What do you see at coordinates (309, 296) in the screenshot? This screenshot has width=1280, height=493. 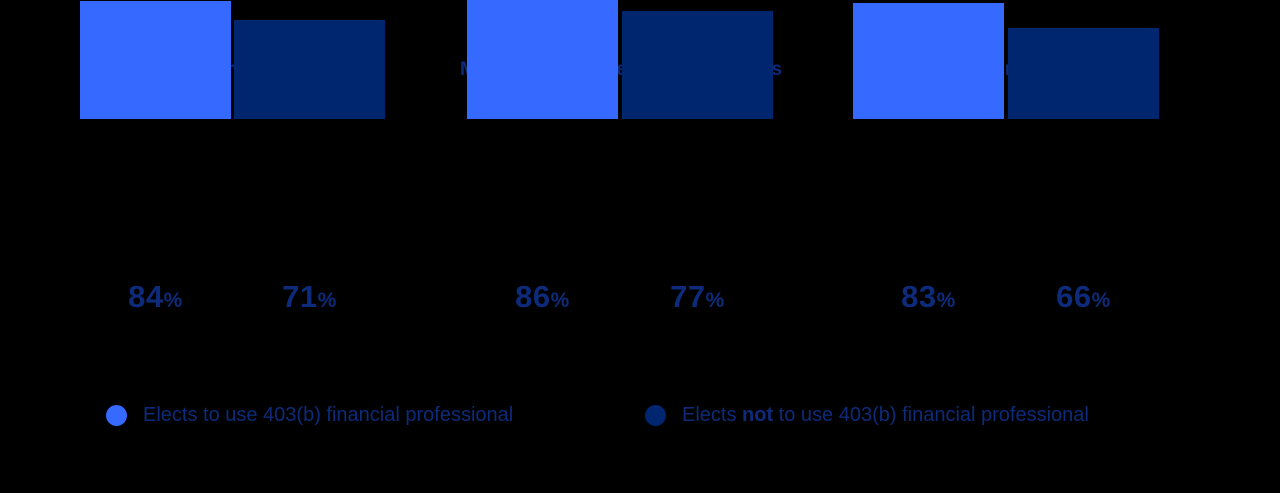 I see `value-label: 71%` at bounding box center [309, 296].